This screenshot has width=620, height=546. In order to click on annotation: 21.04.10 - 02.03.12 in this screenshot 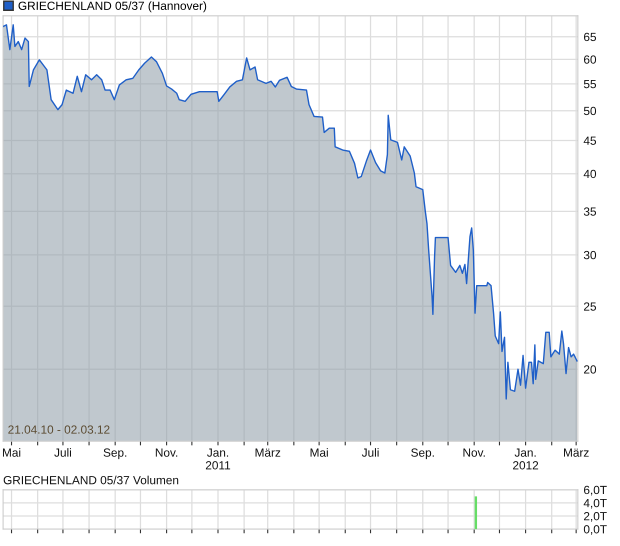, I will do `click(59, 429)`.